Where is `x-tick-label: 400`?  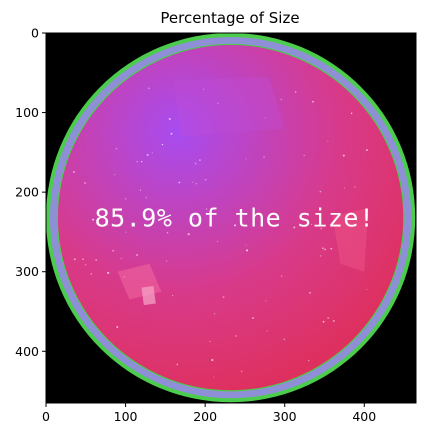 x-tick-label: 400 is located at coordinates (364, 416).